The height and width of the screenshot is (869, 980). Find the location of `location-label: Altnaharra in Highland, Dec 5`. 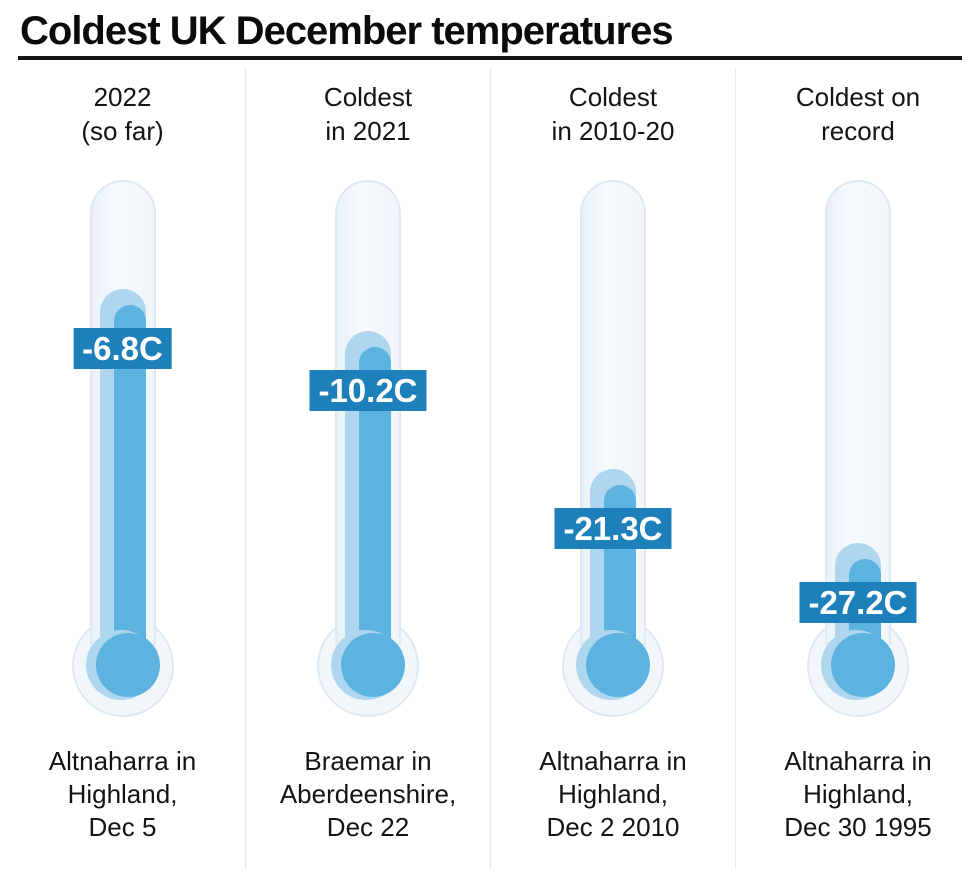

location-label: Altnaharra in Highland, Dec 5 is located at coordinates (122, 794).